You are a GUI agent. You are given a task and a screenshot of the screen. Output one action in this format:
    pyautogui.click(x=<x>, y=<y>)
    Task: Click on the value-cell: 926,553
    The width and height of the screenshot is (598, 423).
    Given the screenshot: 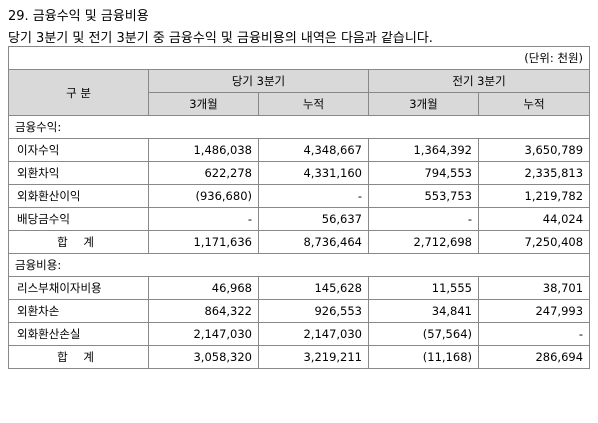 What is the action you would take?
    pyautogui.click(x=313, y=311)
    